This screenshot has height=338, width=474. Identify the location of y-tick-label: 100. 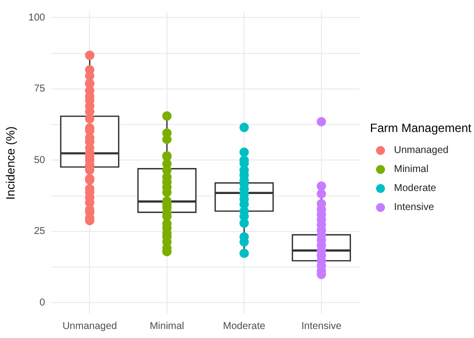
(37, 18).